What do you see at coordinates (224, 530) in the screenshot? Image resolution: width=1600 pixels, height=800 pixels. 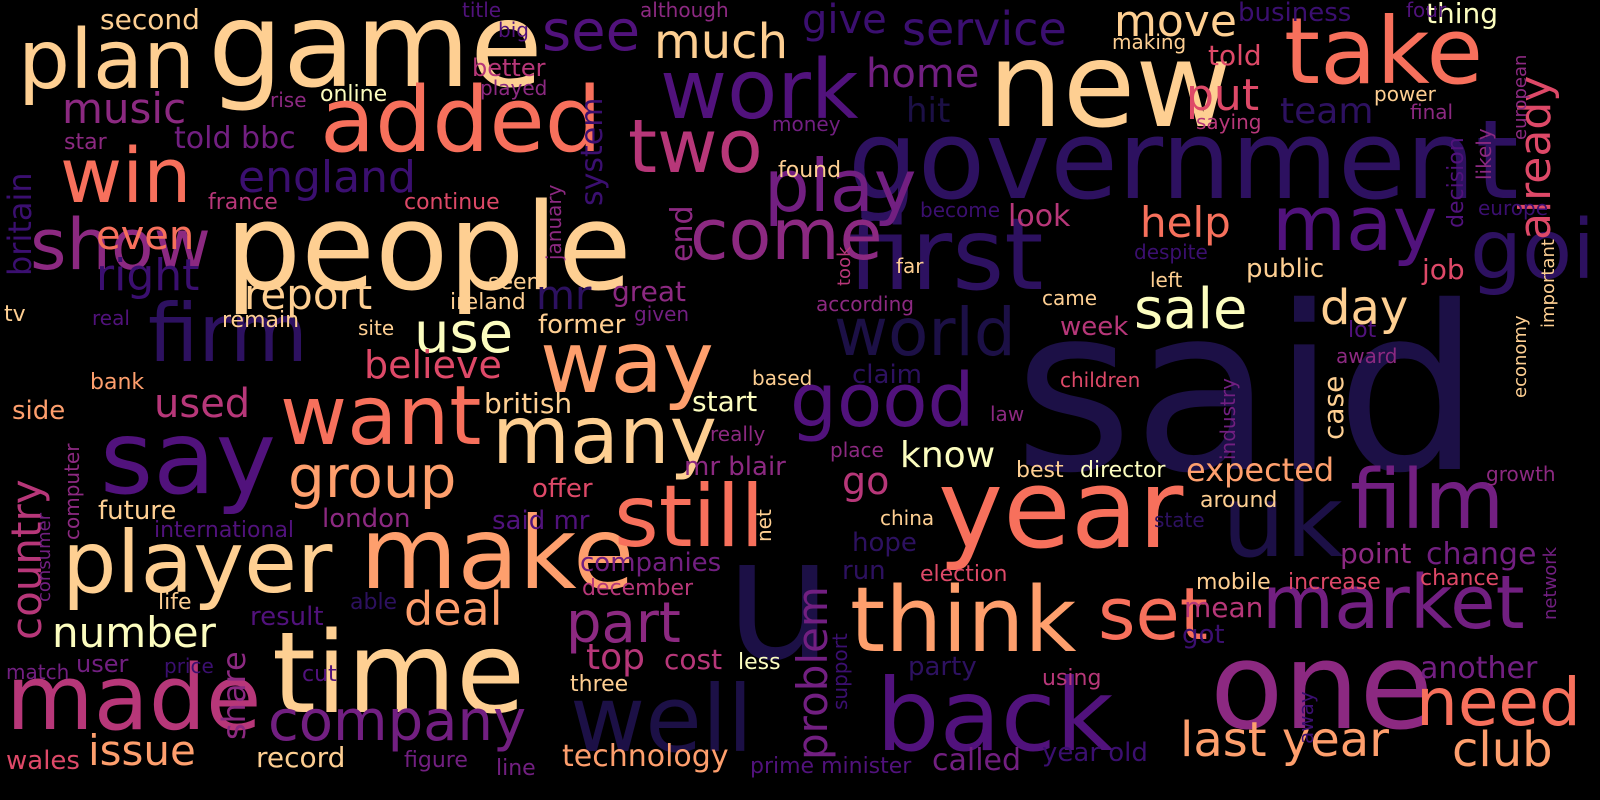 I see `word-international: international` at bounding box center [224, 530].